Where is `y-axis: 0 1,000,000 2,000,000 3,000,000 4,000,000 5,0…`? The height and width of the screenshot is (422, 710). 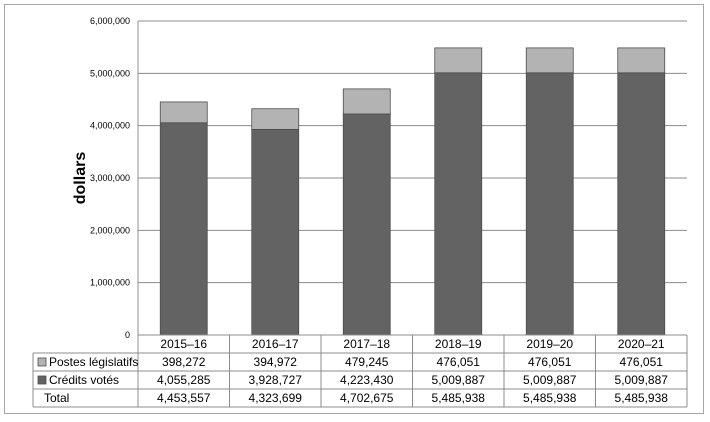 y-axis: 0 1,000,000 2,000,000 3,000,000 4,000,000 5,0… is located at coordinates (114, 178).